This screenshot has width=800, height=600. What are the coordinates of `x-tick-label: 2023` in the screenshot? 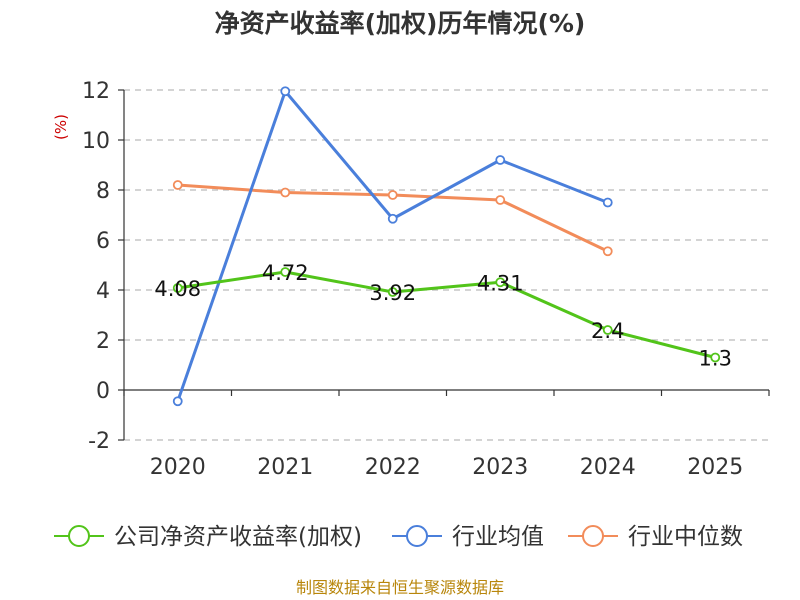 It's located at (500, 467).